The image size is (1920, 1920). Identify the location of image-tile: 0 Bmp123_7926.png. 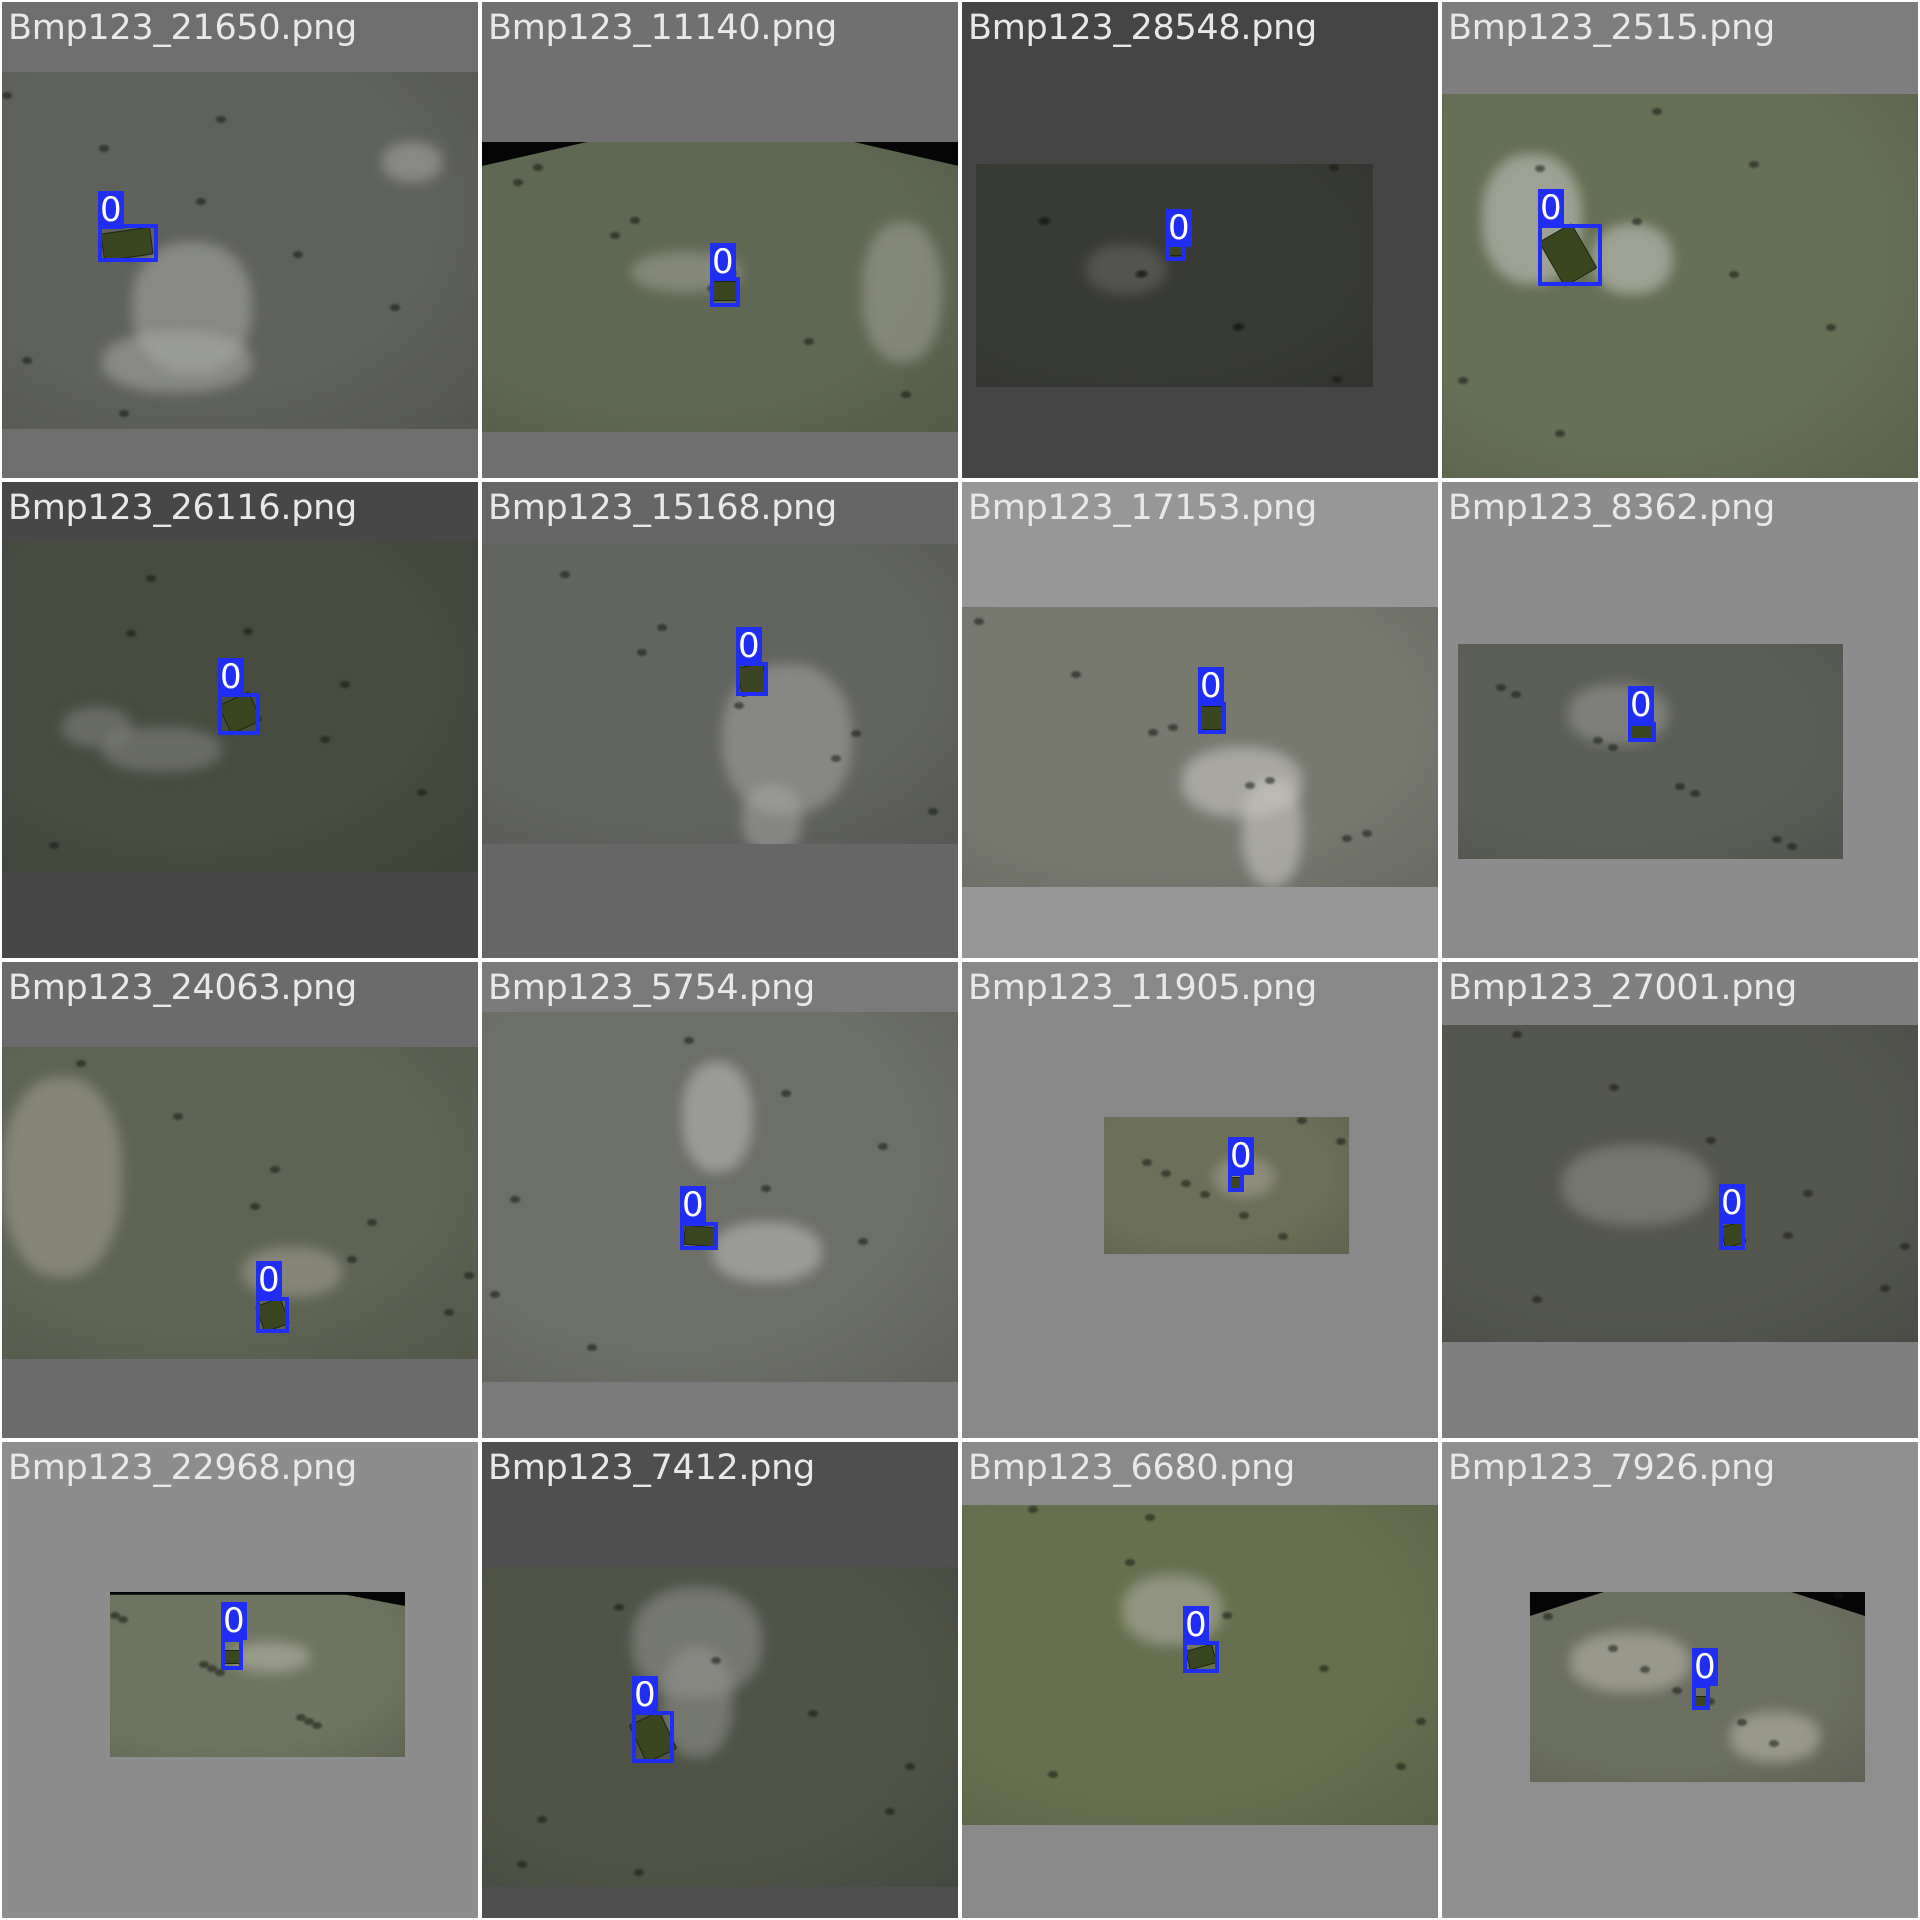
(1680, 1680).